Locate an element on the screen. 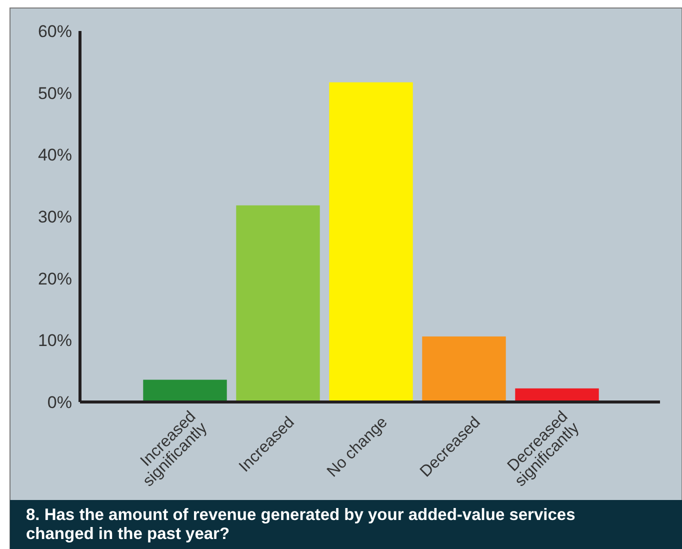 Image resolution: width=682 pixels, height=549 pixels. y-tick-label: 10% is located at coordinates (55, 340).